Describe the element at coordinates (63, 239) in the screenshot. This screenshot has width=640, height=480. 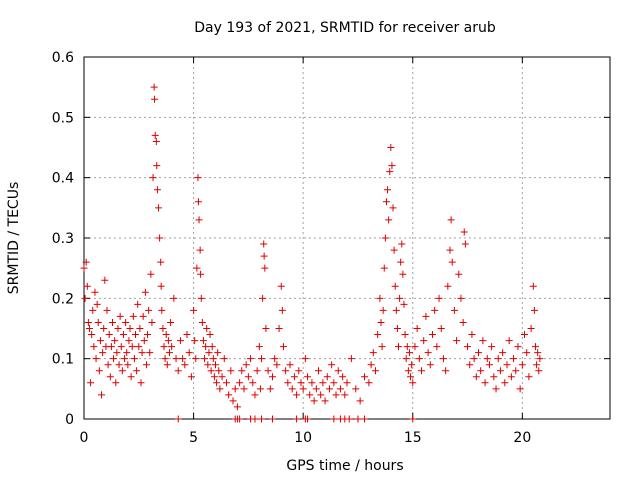
I see `y-tick-label: 0.3` at that location.